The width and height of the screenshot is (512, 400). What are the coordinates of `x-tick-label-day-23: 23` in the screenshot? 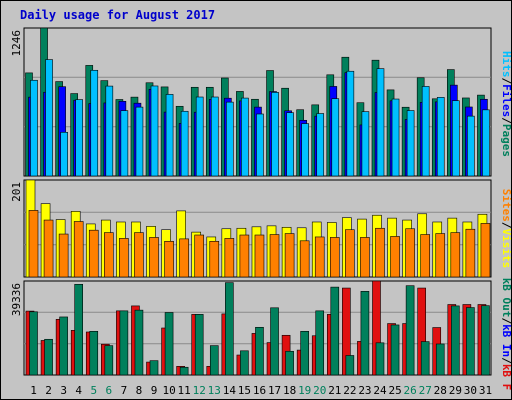 It's located at (364, 390).